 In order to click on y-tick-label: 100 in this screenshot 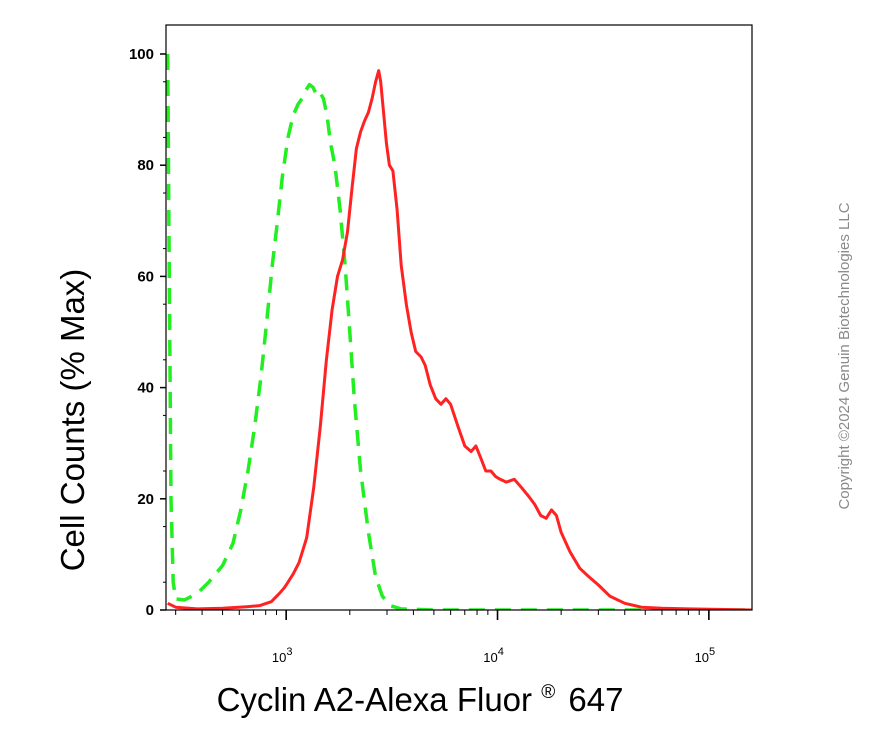, I will do `click(141, 54)`.